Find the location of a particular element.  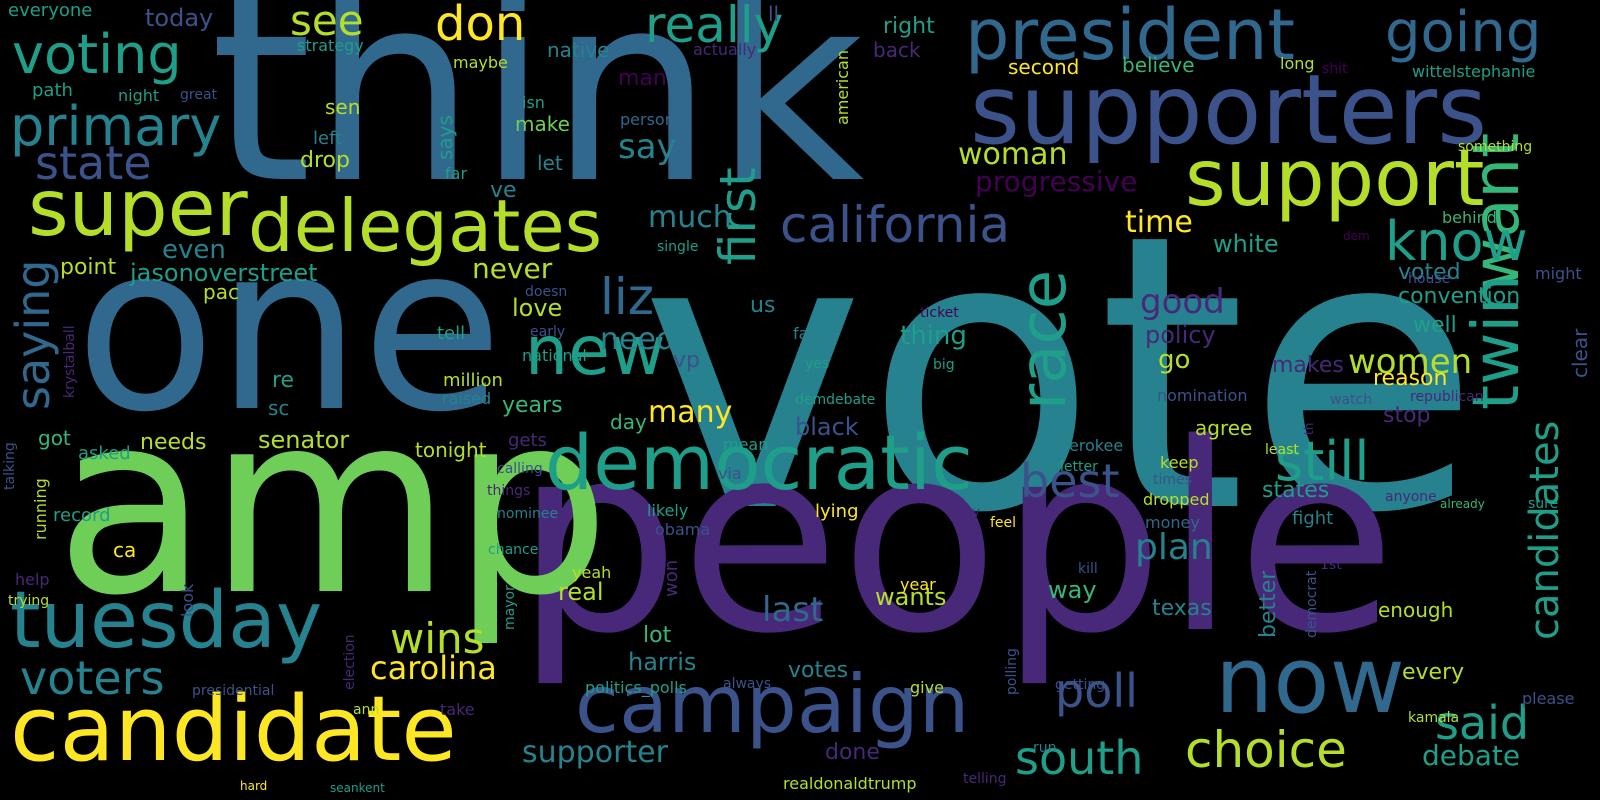

word: let is located at coordinates (550, 163).